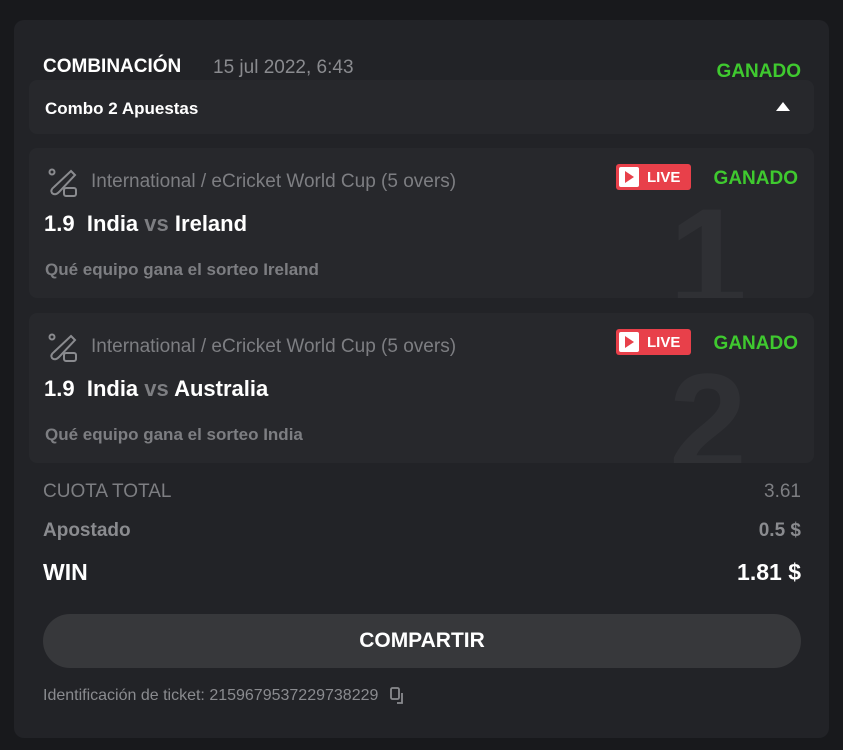  Describe the element at coordinates (65, 572) in the screenshot. I see `win-label: WIN` at that location.